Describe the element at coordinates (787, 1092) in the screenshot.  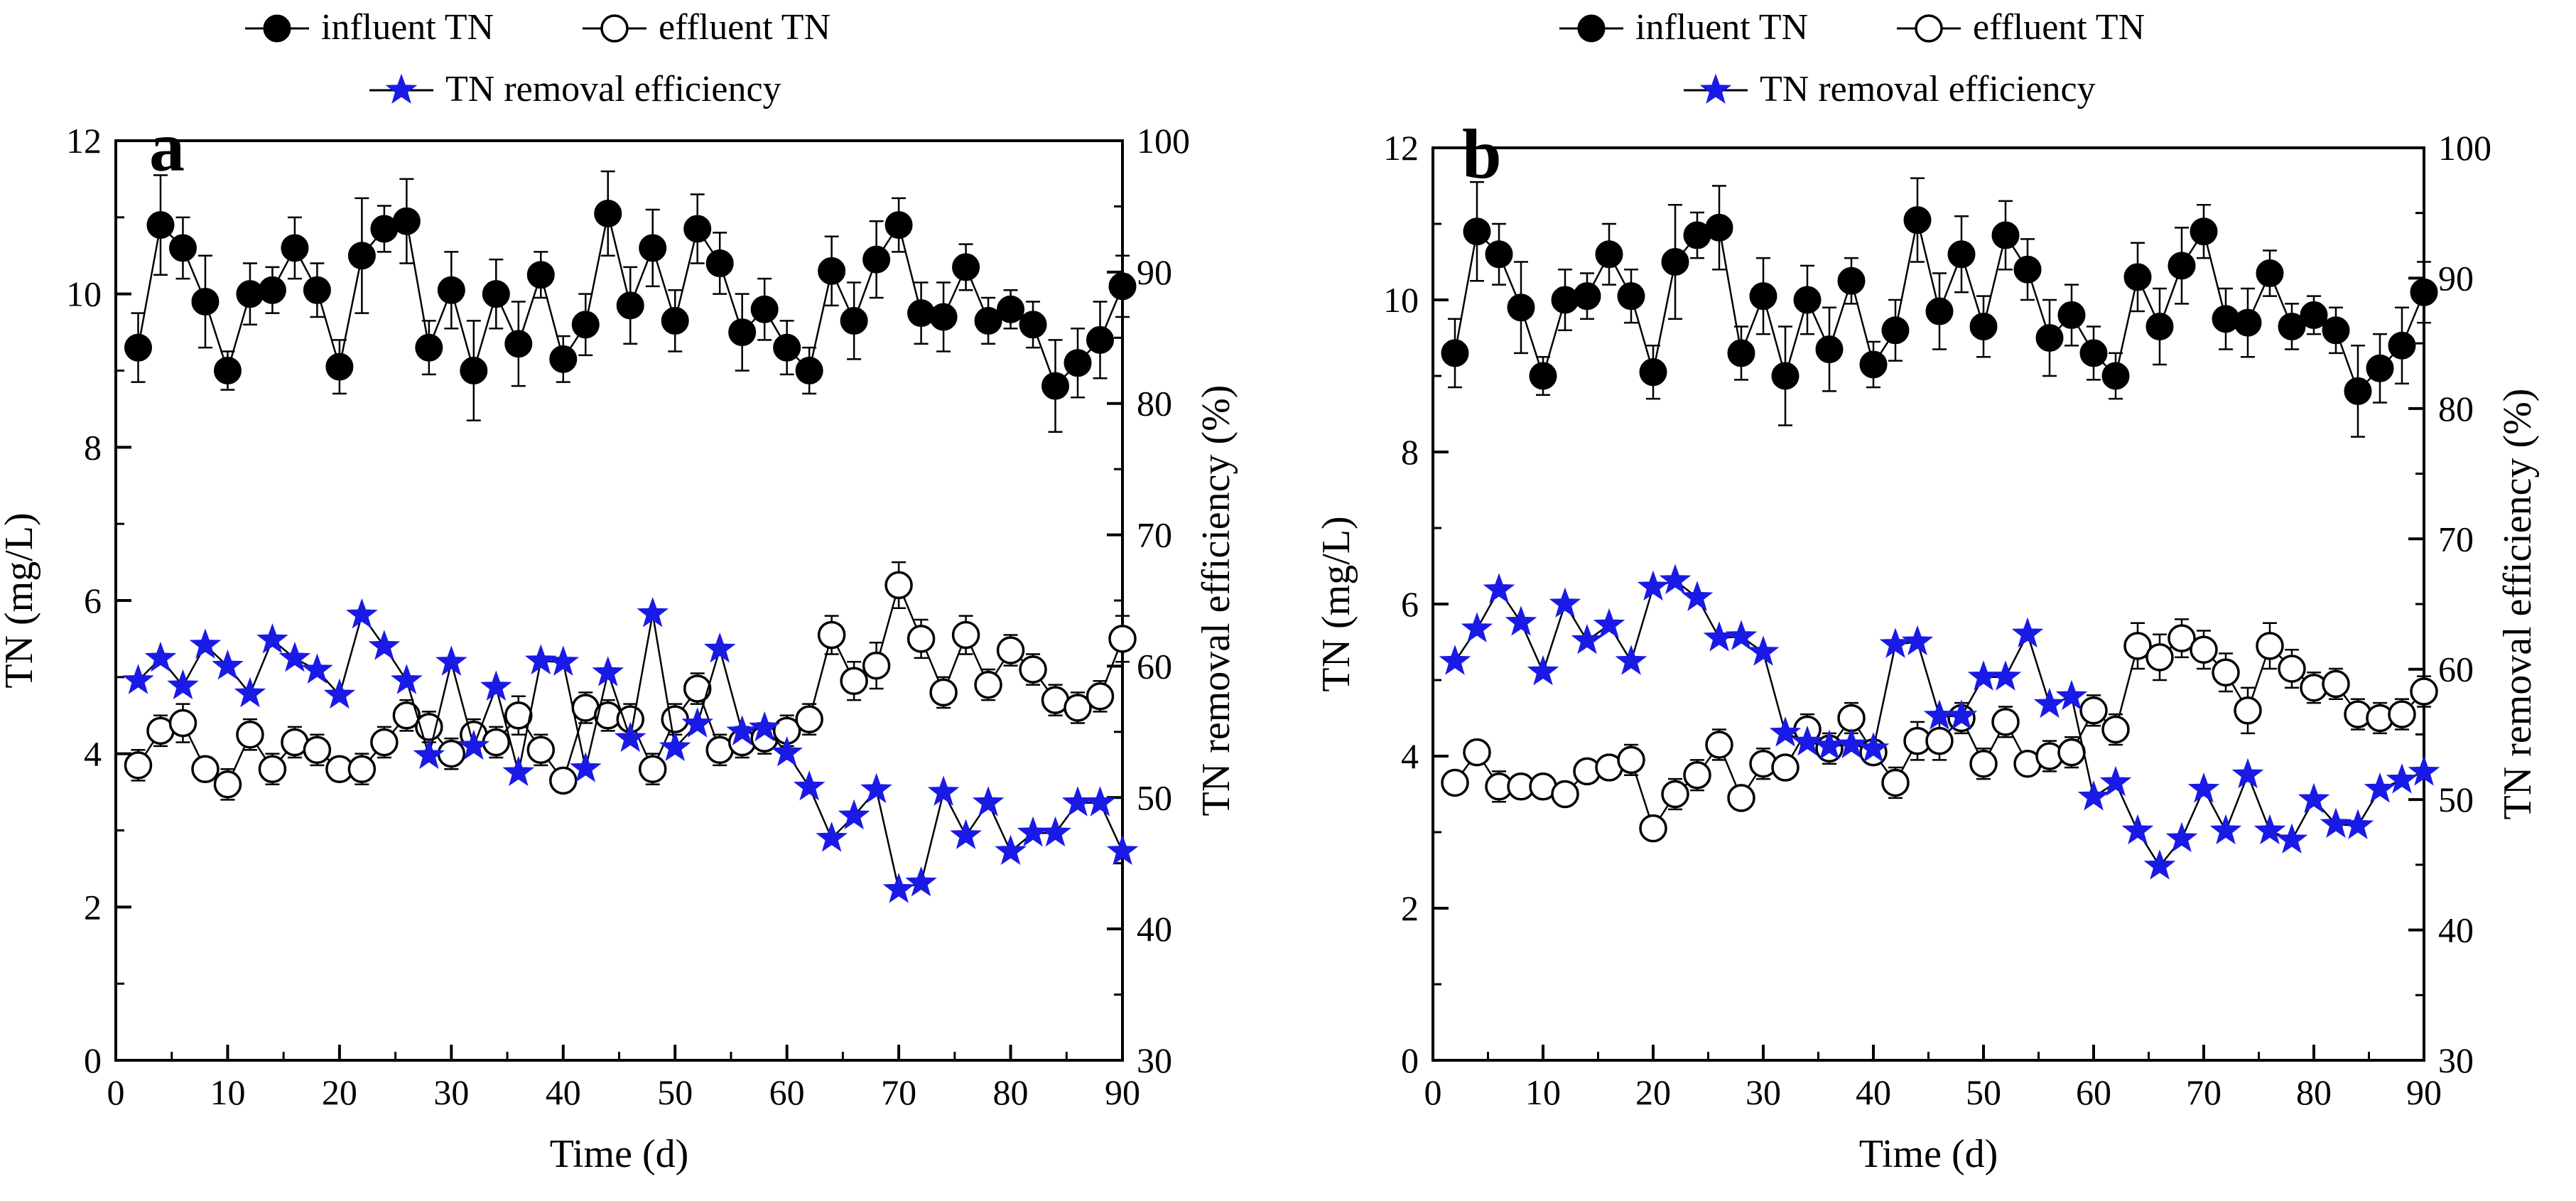
I see `x-tick-label: 60` at that location.